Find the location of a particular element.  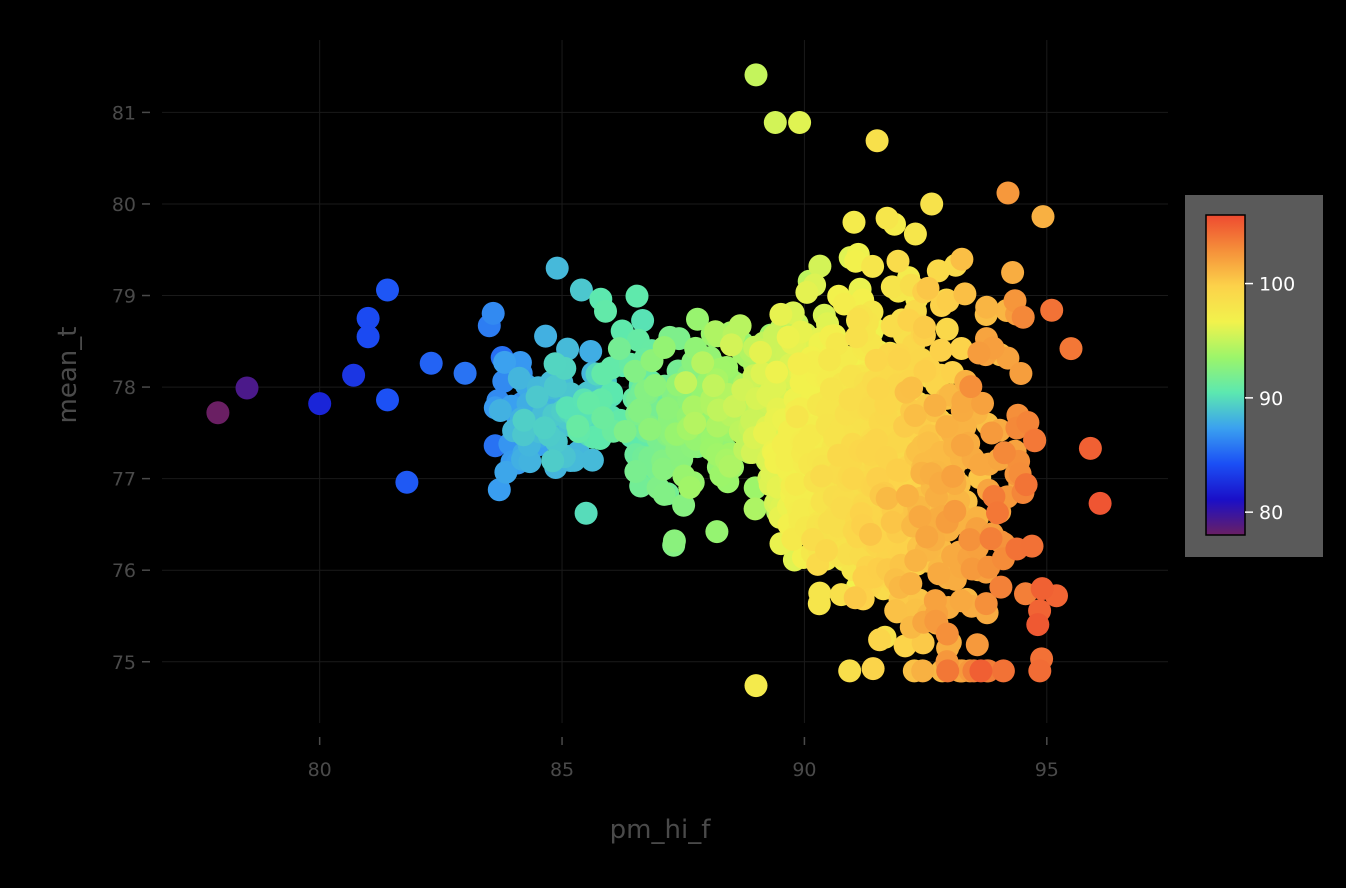

y-axis-title: mean_t is located at coordinates (68, 375).